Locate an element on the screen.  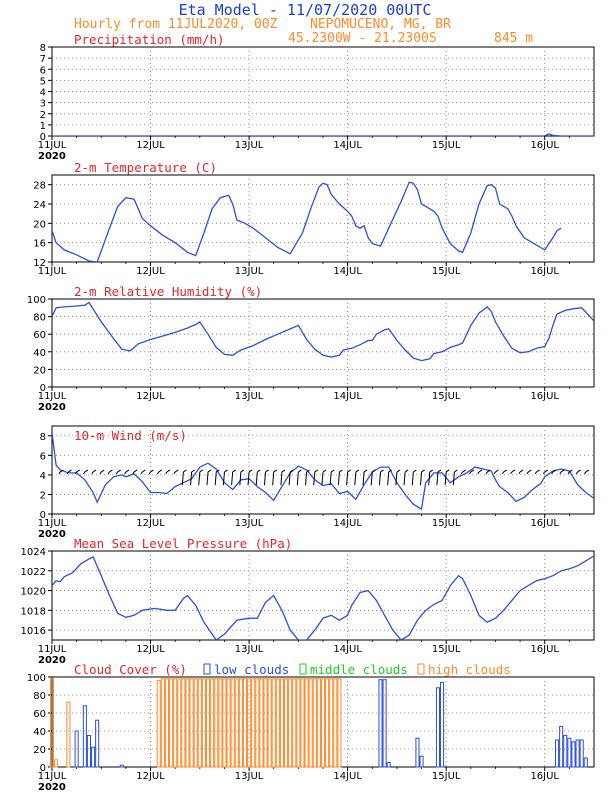
x-tick-label: 12JUL is located at coordinates (150, 649).